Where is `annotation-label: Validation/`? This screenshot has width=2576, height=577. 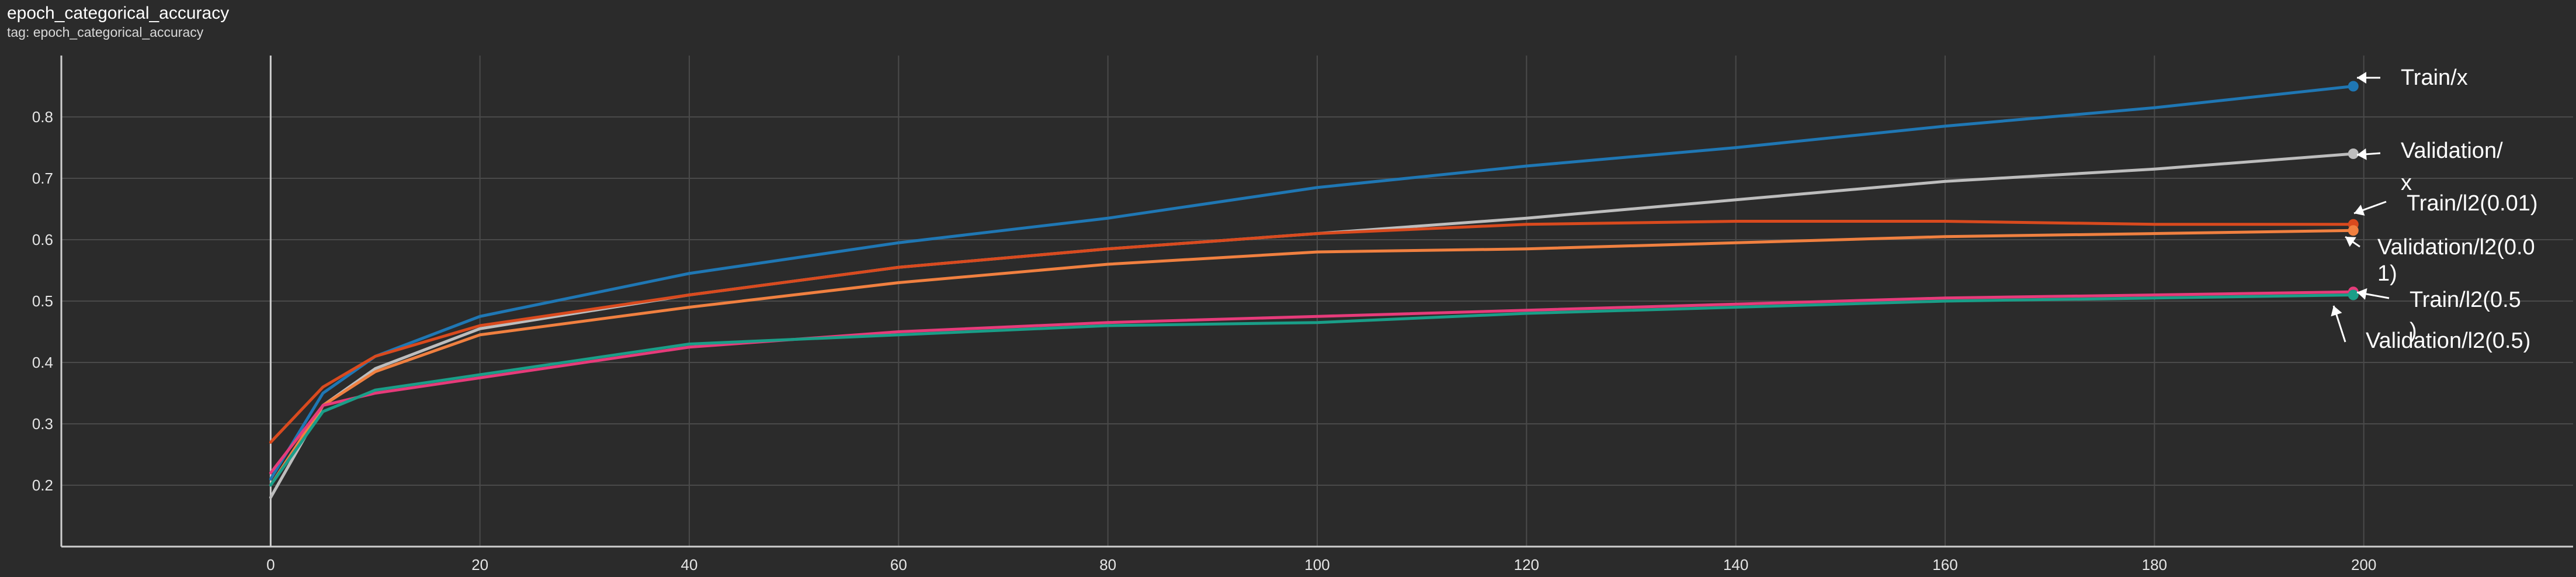 annotation-label: Validation/ is located at coordinates (2452, 151).